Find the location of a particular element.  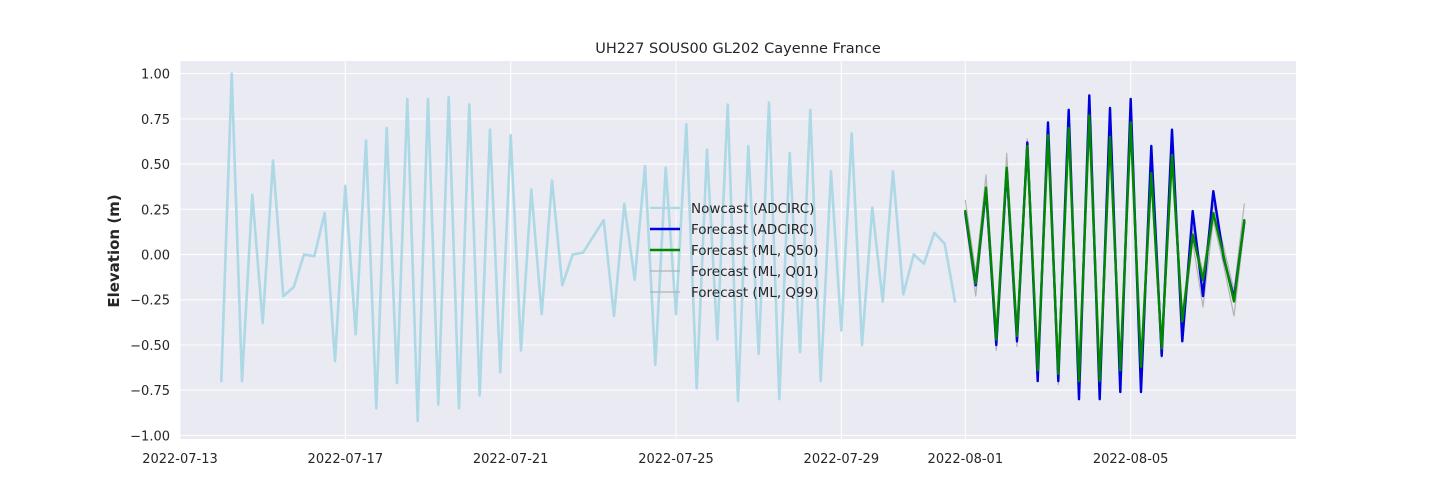

legend-label: Nowcast (ADCIRC) is located at coordinates (752, 209).